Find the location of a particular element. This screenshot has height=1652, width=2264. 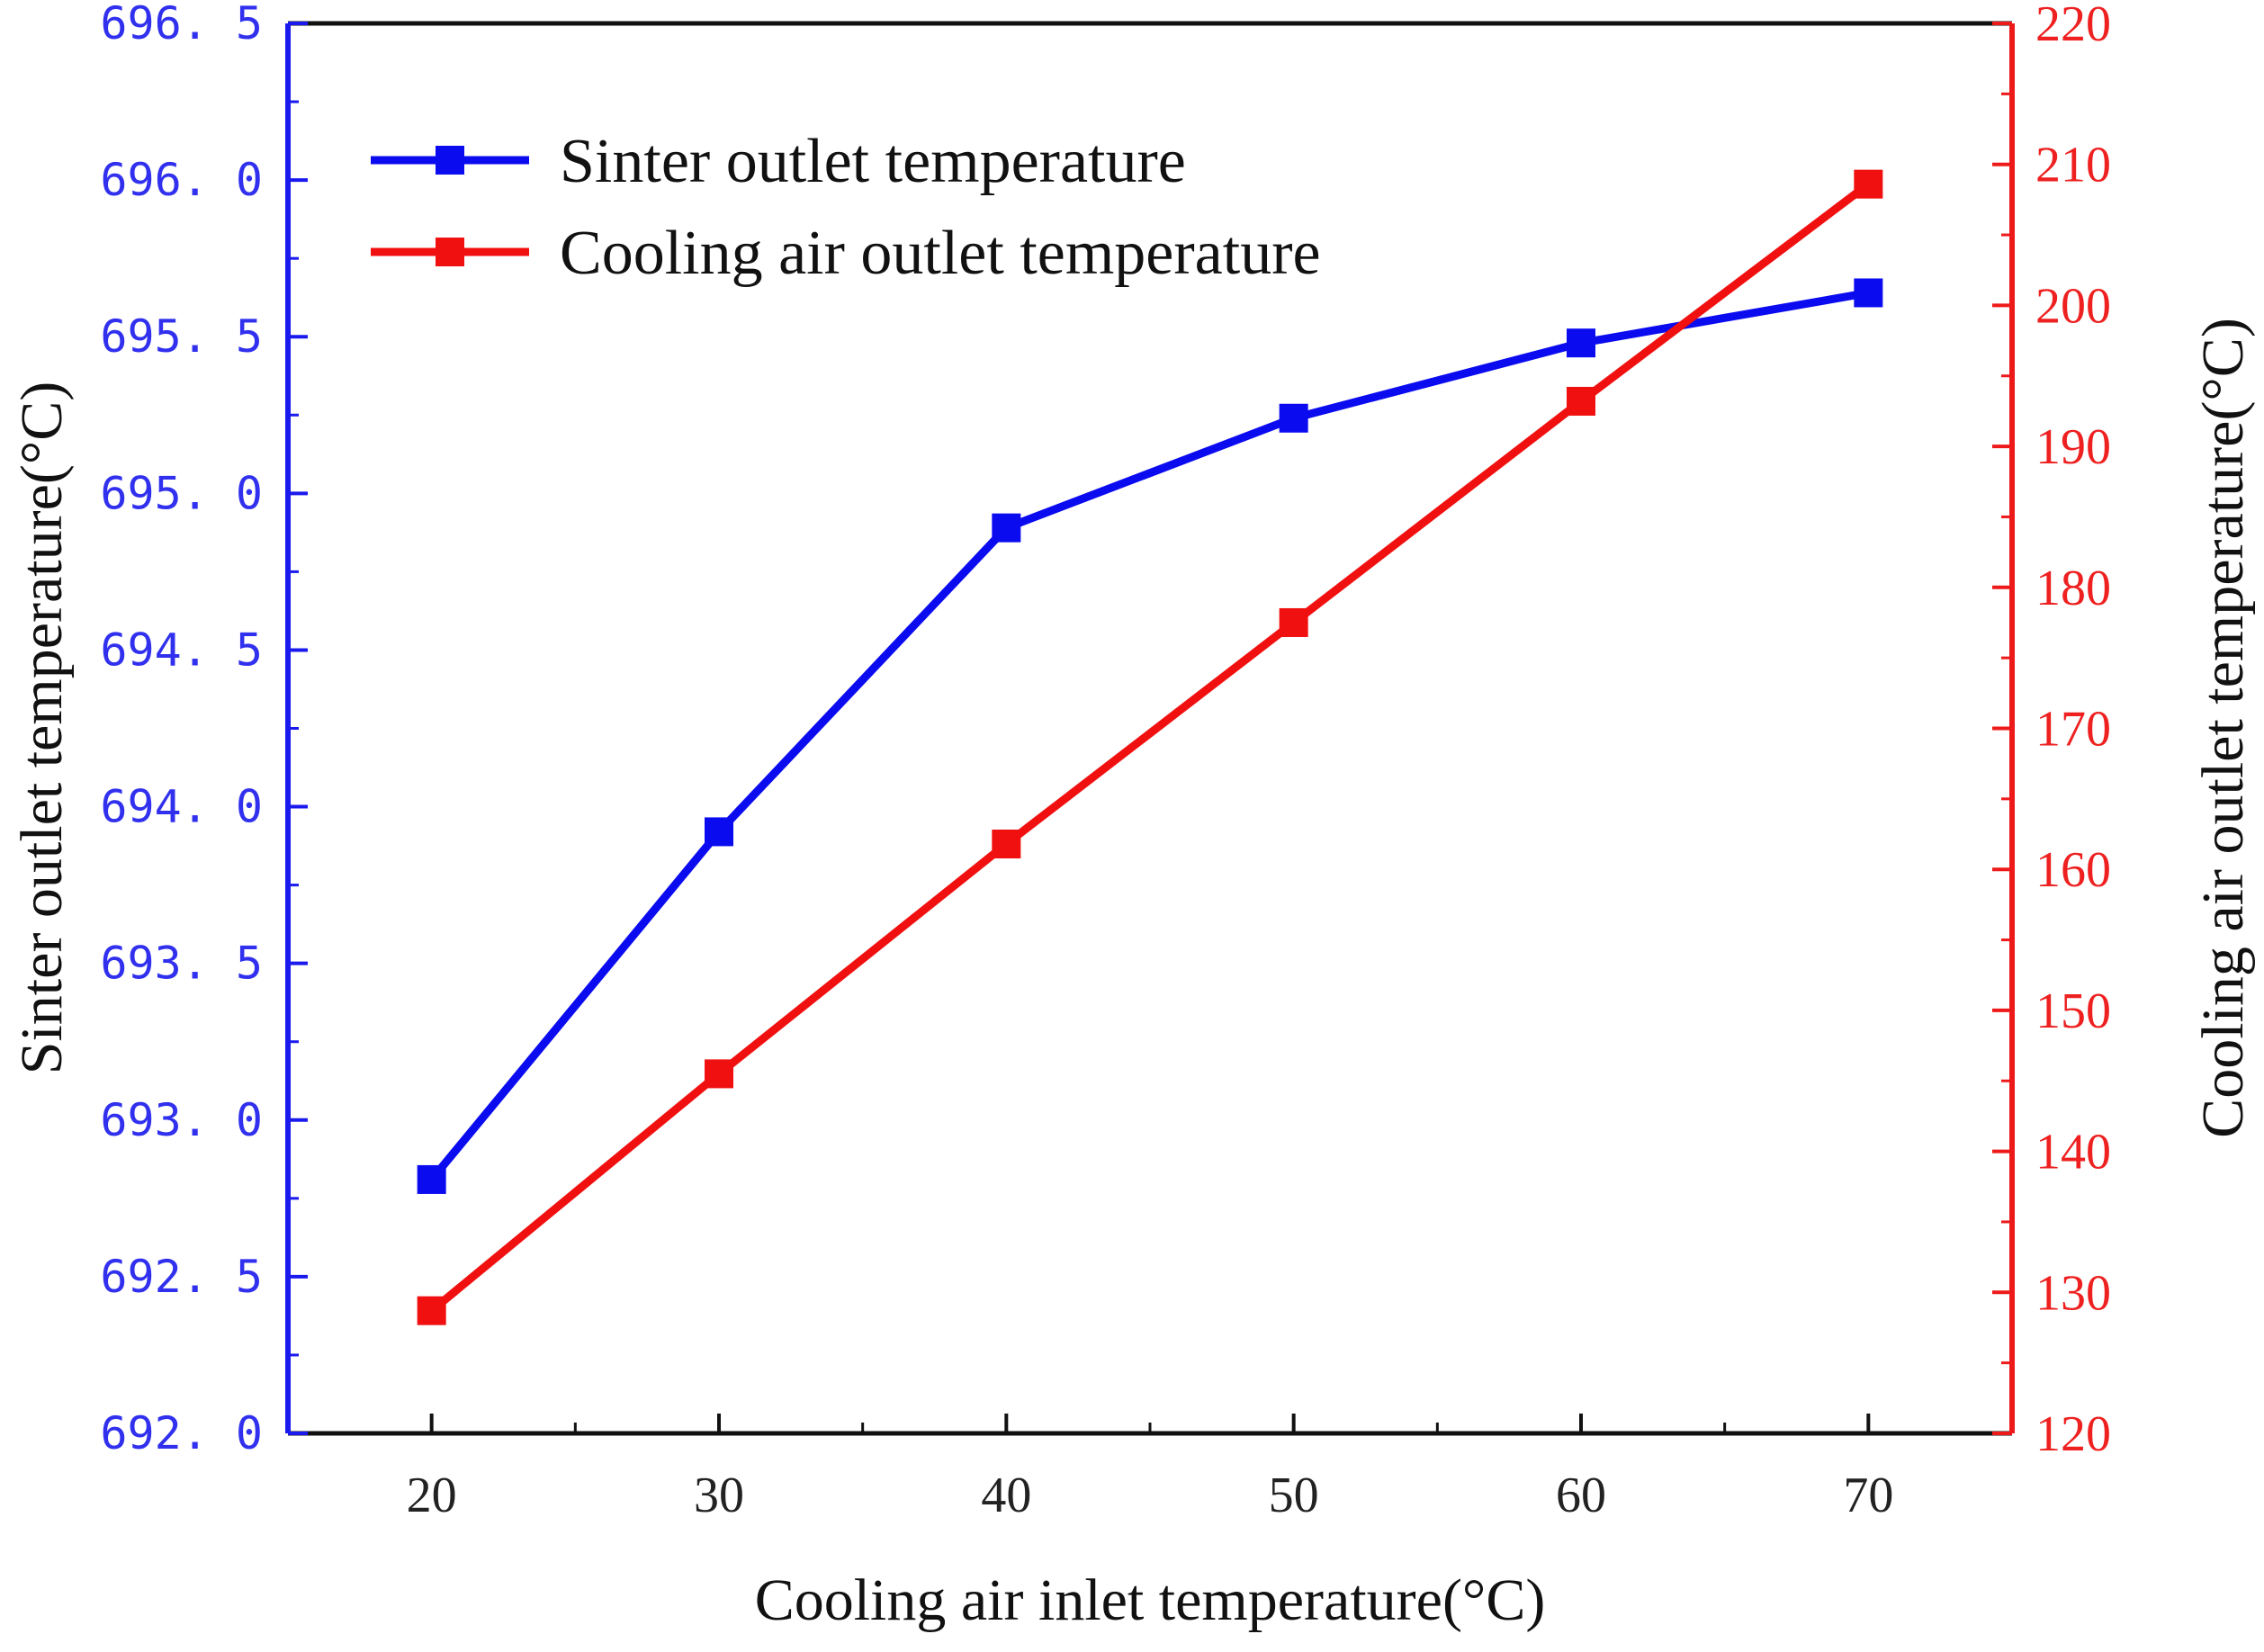

right-tick-label: 190 is located at coordinates (2073, 447).